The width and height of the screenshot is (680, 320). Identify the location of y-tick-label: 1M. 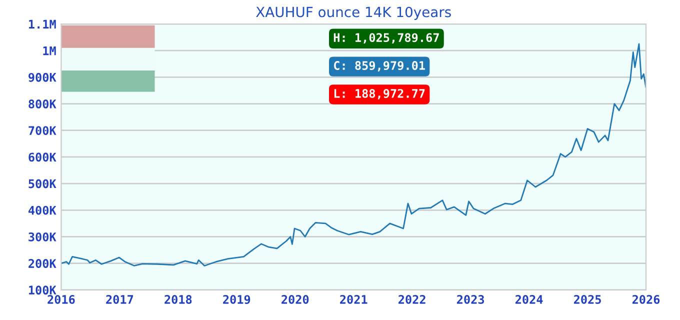
(49, 51).